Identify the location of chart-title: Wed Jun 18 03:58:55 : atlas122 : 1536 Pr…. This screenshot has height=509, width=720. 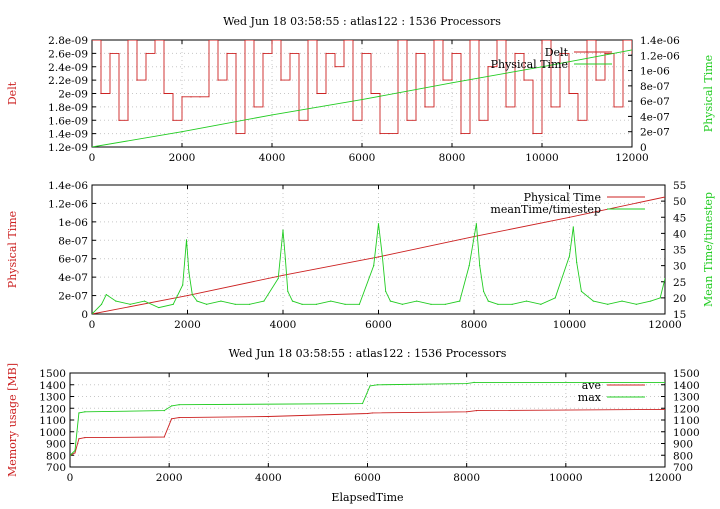
(362, 21).